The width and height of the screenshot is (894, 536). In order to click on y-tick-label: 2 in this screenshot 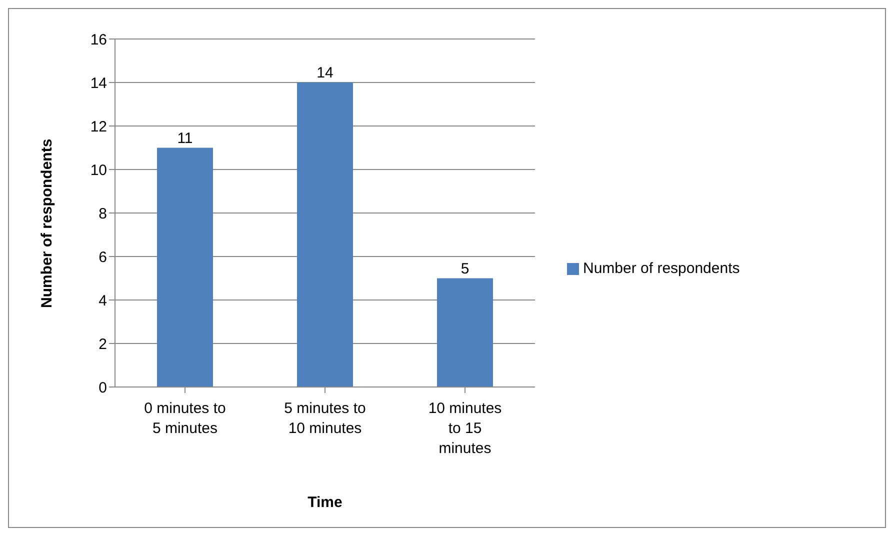, I will do `click(102, 344)`.